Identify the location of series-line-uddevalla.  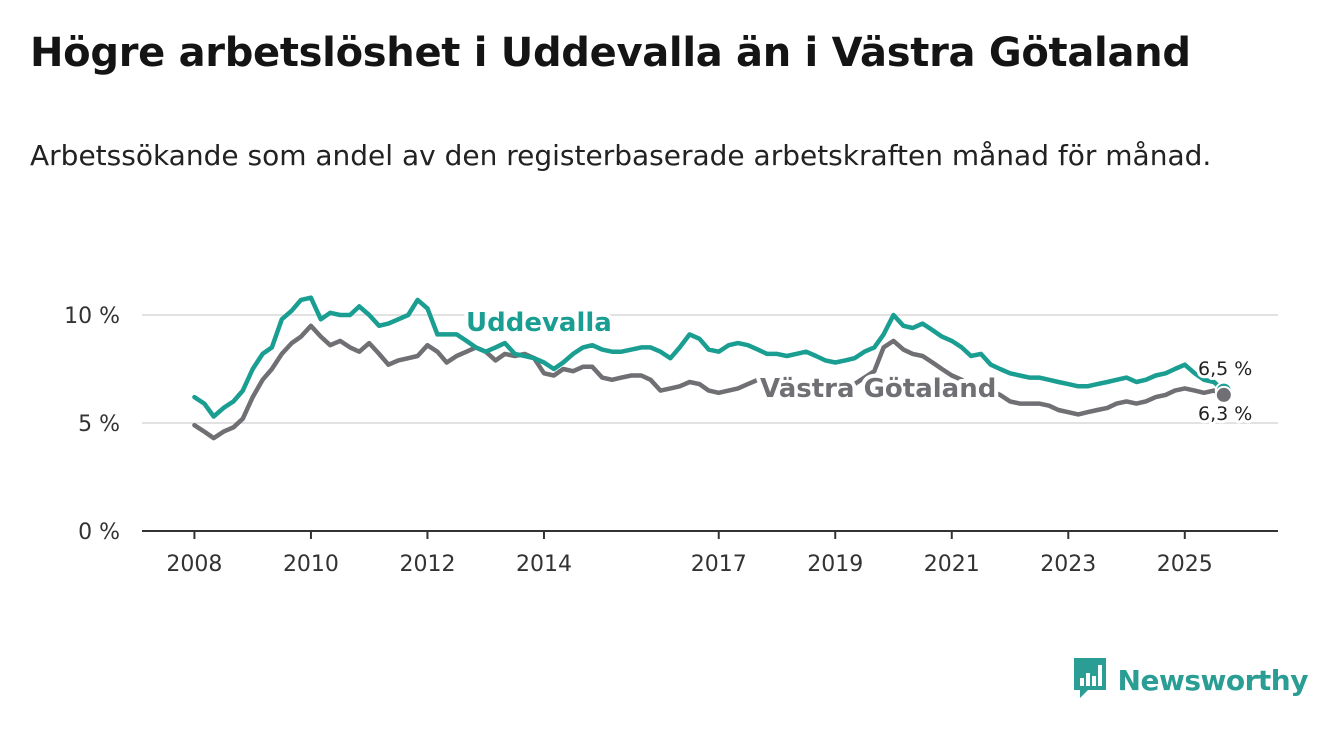
(709, 357).